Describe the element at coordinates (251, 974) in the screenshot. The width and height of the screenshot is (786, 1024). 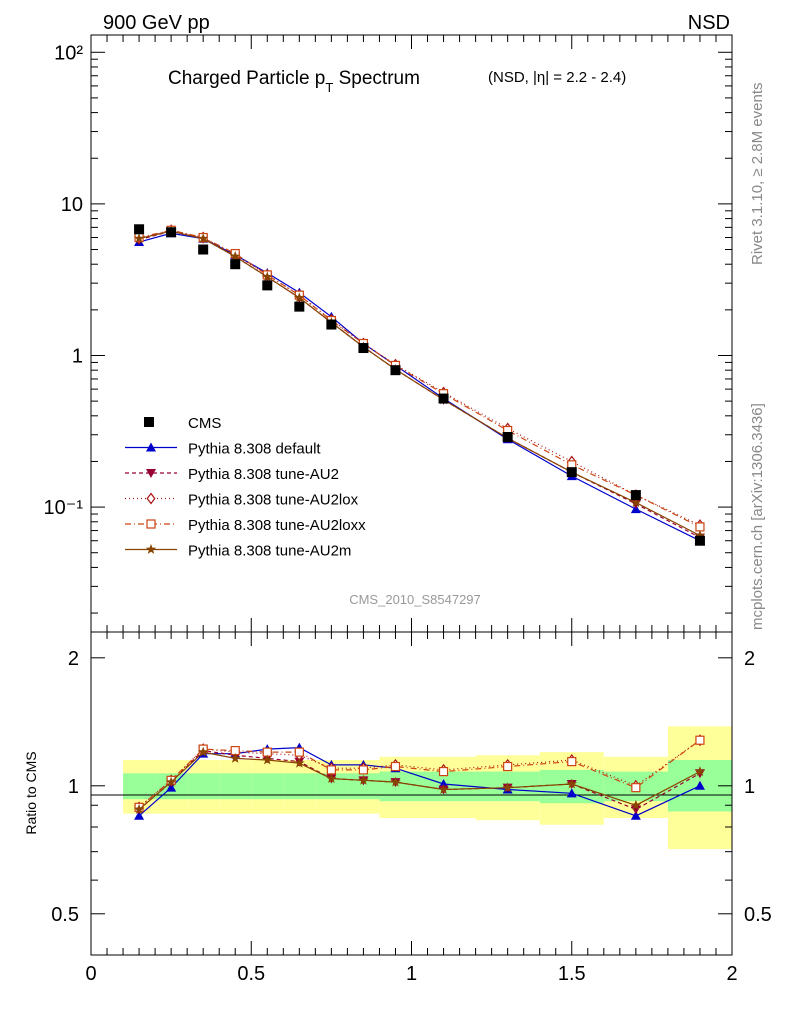
I see `x-tick-label: 0.5` at that location.